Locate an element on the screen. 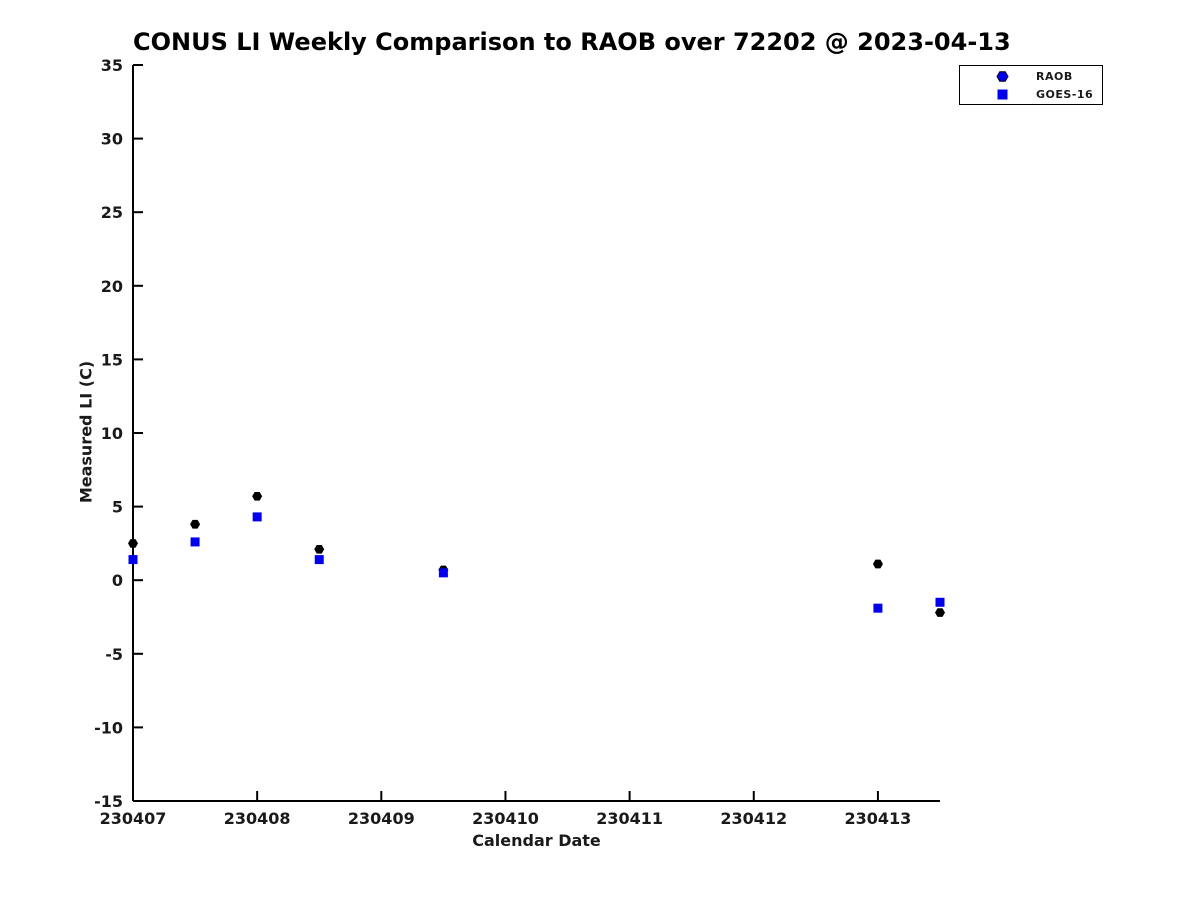  y-tick-label: -10 is located at coordinates (108, 727).